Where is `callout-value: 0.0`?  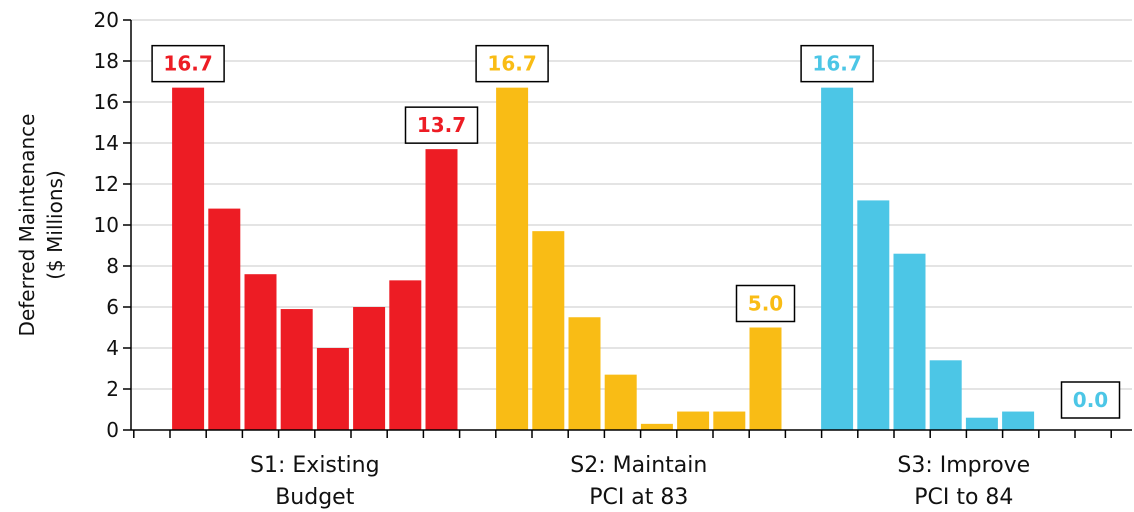
callout-value: 0.0 is located at coordinates (1090, 400).